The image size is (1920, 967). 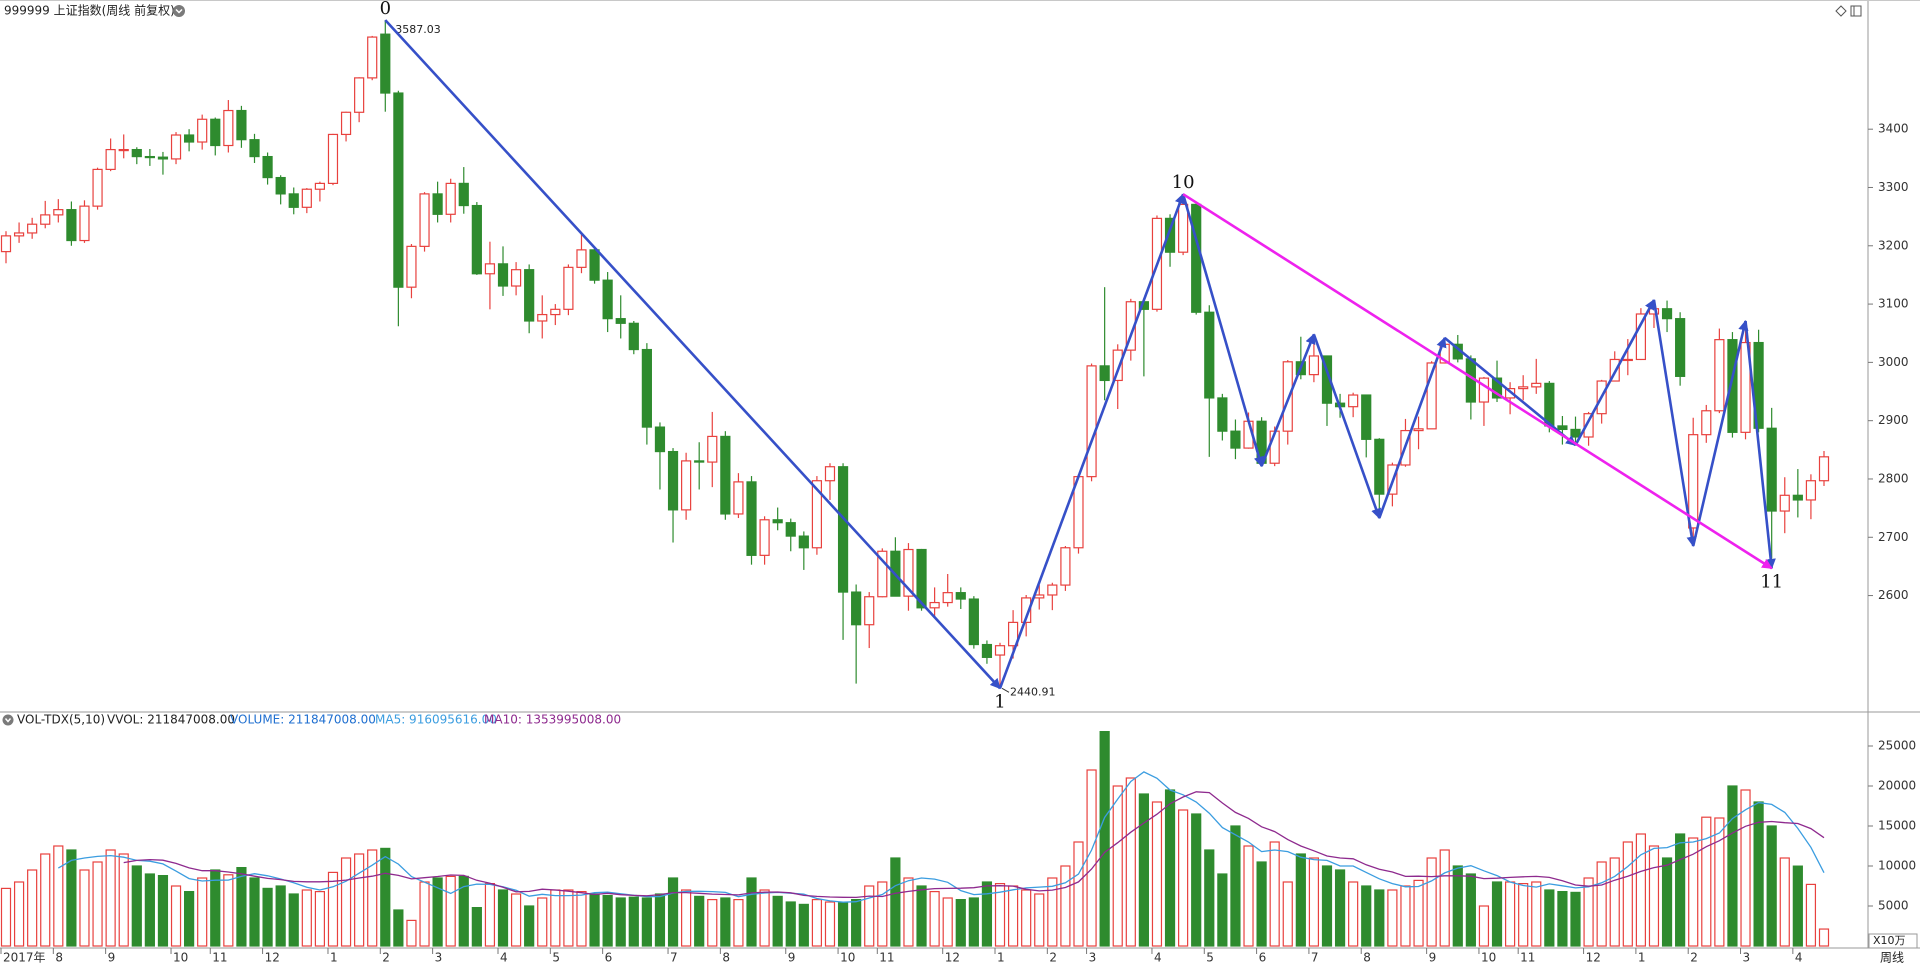 I want to click on y-tick-label: 3100, so click(x=1893, y=304).